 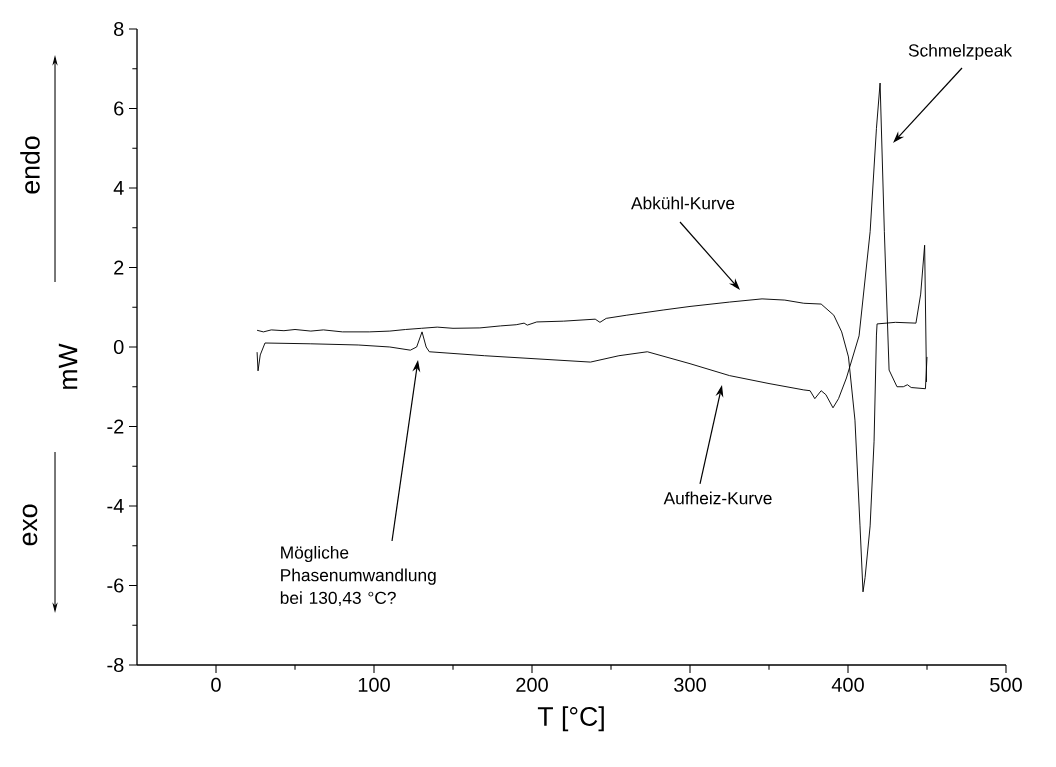 I want to click on x-tick-label: 100, so click(x=374, y=684).